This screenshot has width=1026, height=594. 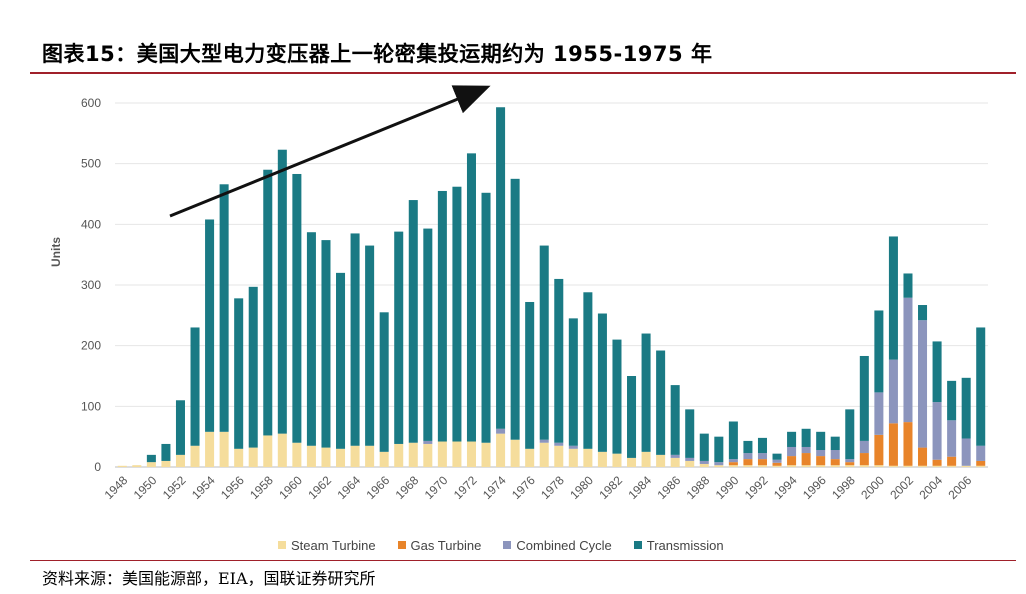 What do you see at coordinates (174, 487) in the screenshot?
I see `x-tick-label: 1952` at bounding box center [174, 487].